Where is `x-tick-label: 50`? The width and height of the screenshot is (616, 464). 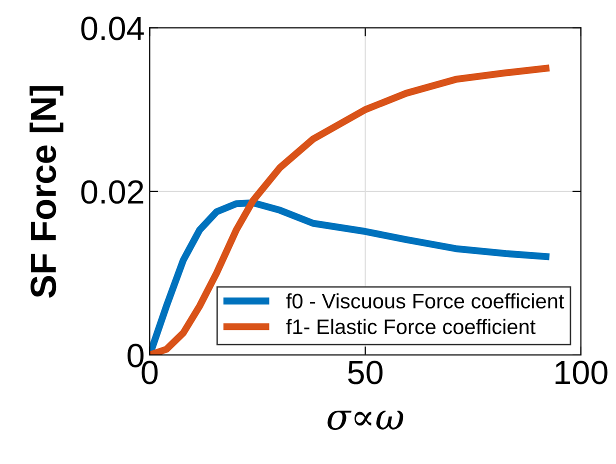 x-tick-label: 50 is located at coordinates (365, 372).